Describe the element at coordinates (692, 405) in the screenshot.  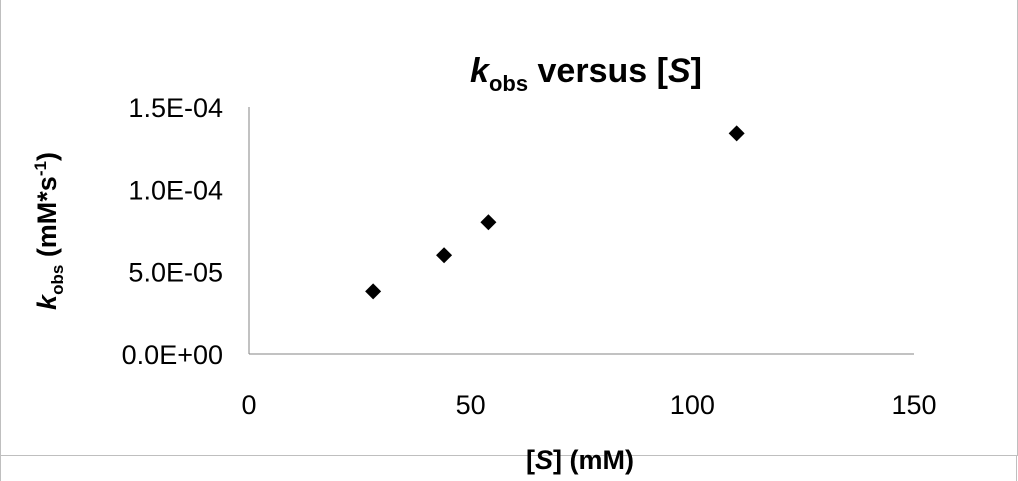
I see `x-tick-label: 100` at that location.